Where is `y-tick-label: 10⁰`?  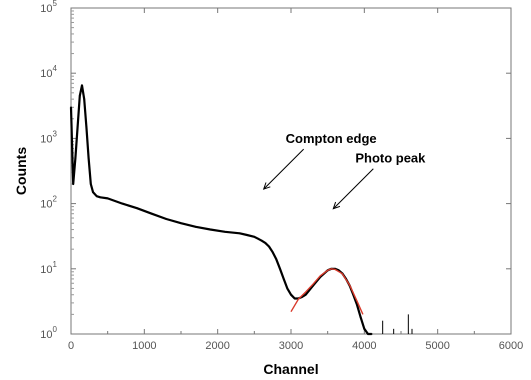 y-tick-label: 10⁰ is located at coordinates (48, 333).